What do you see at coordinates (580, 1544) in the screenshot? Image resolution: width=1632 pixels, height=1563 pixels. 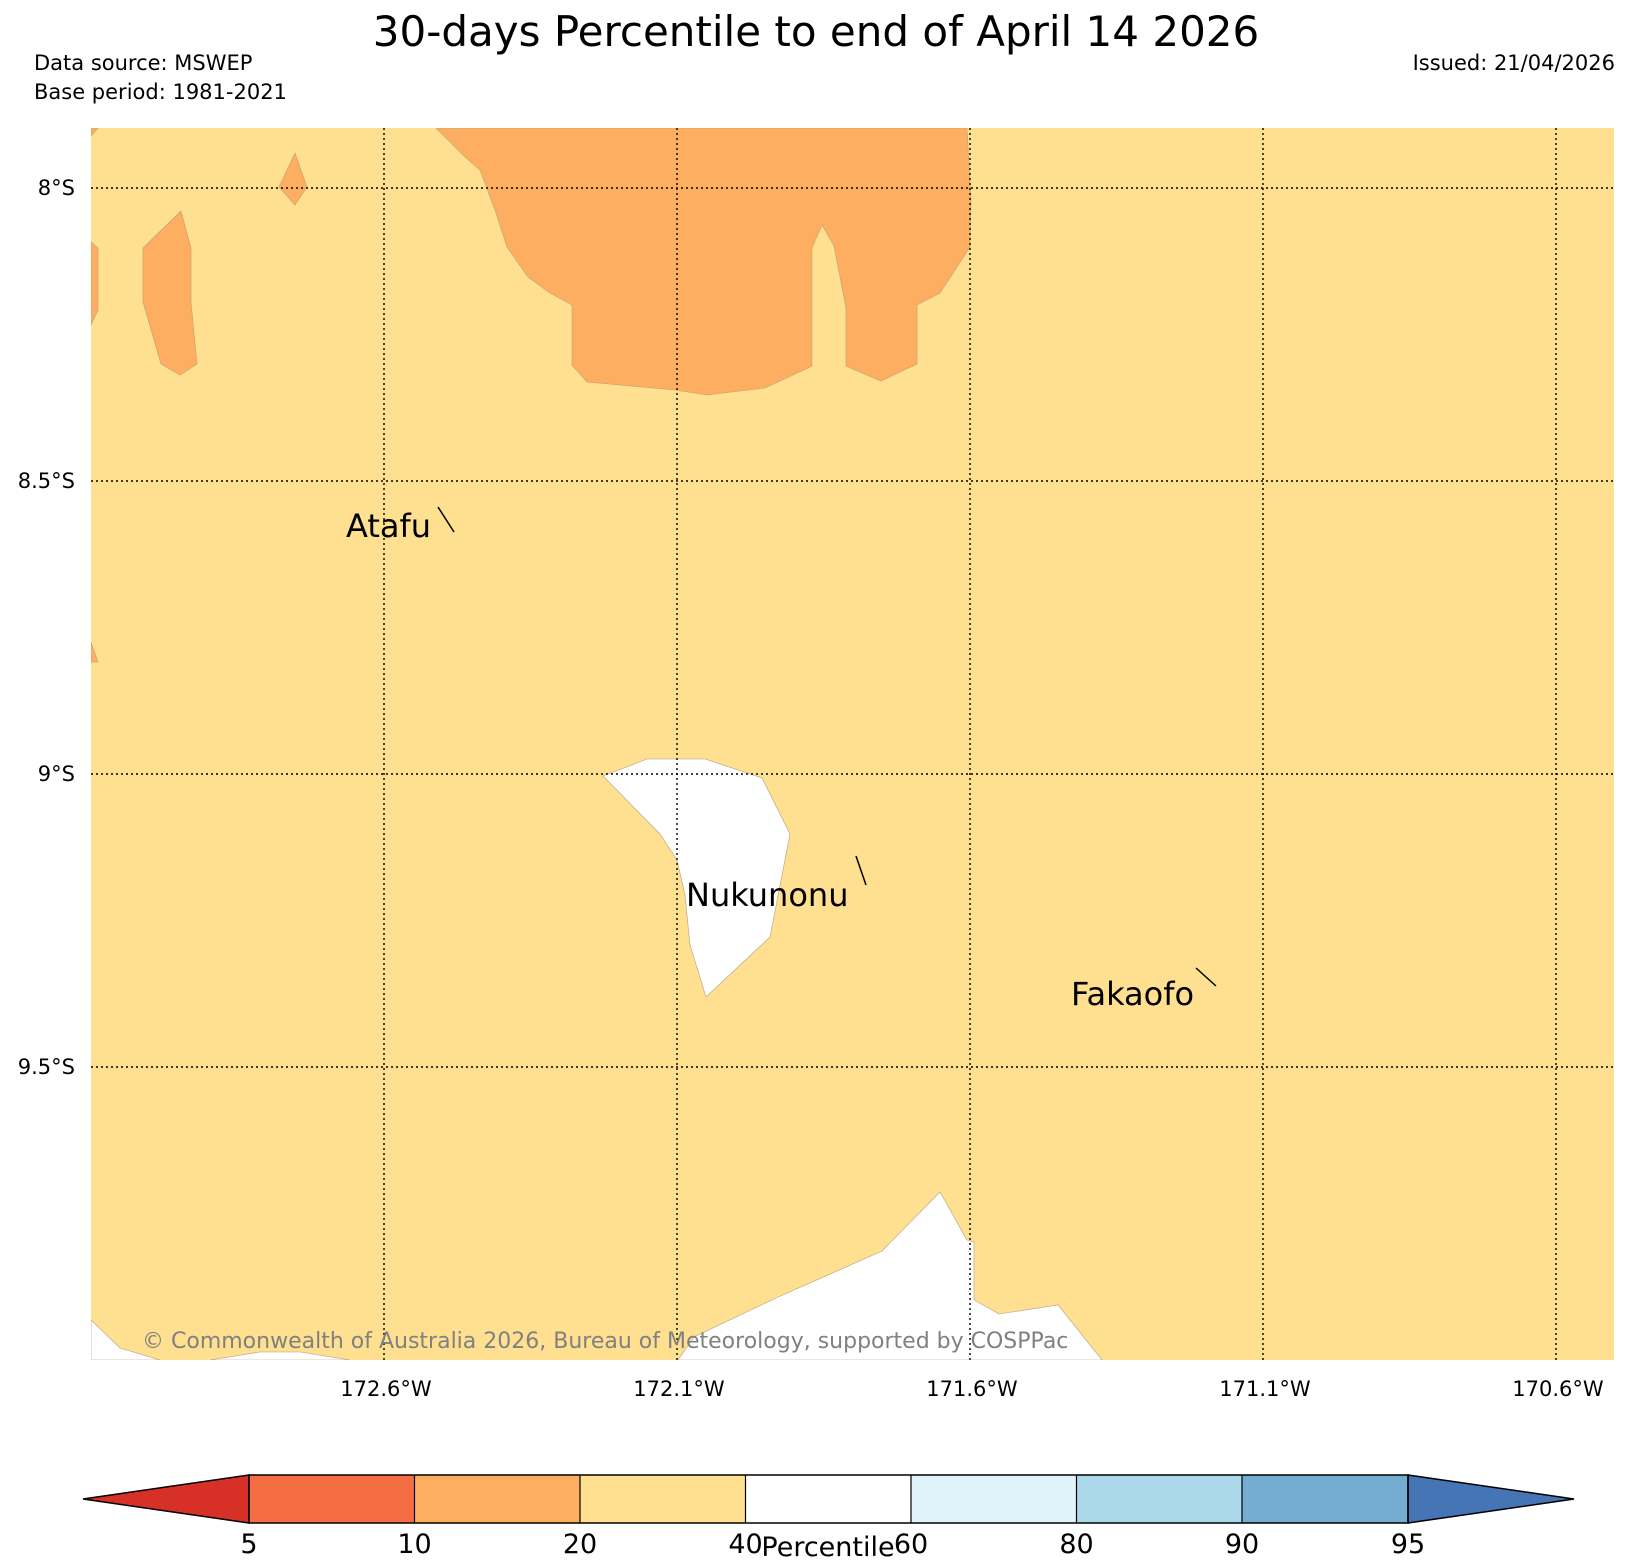 I see `colorbar-tick-20: 20` at bounding box center [580, 1544].